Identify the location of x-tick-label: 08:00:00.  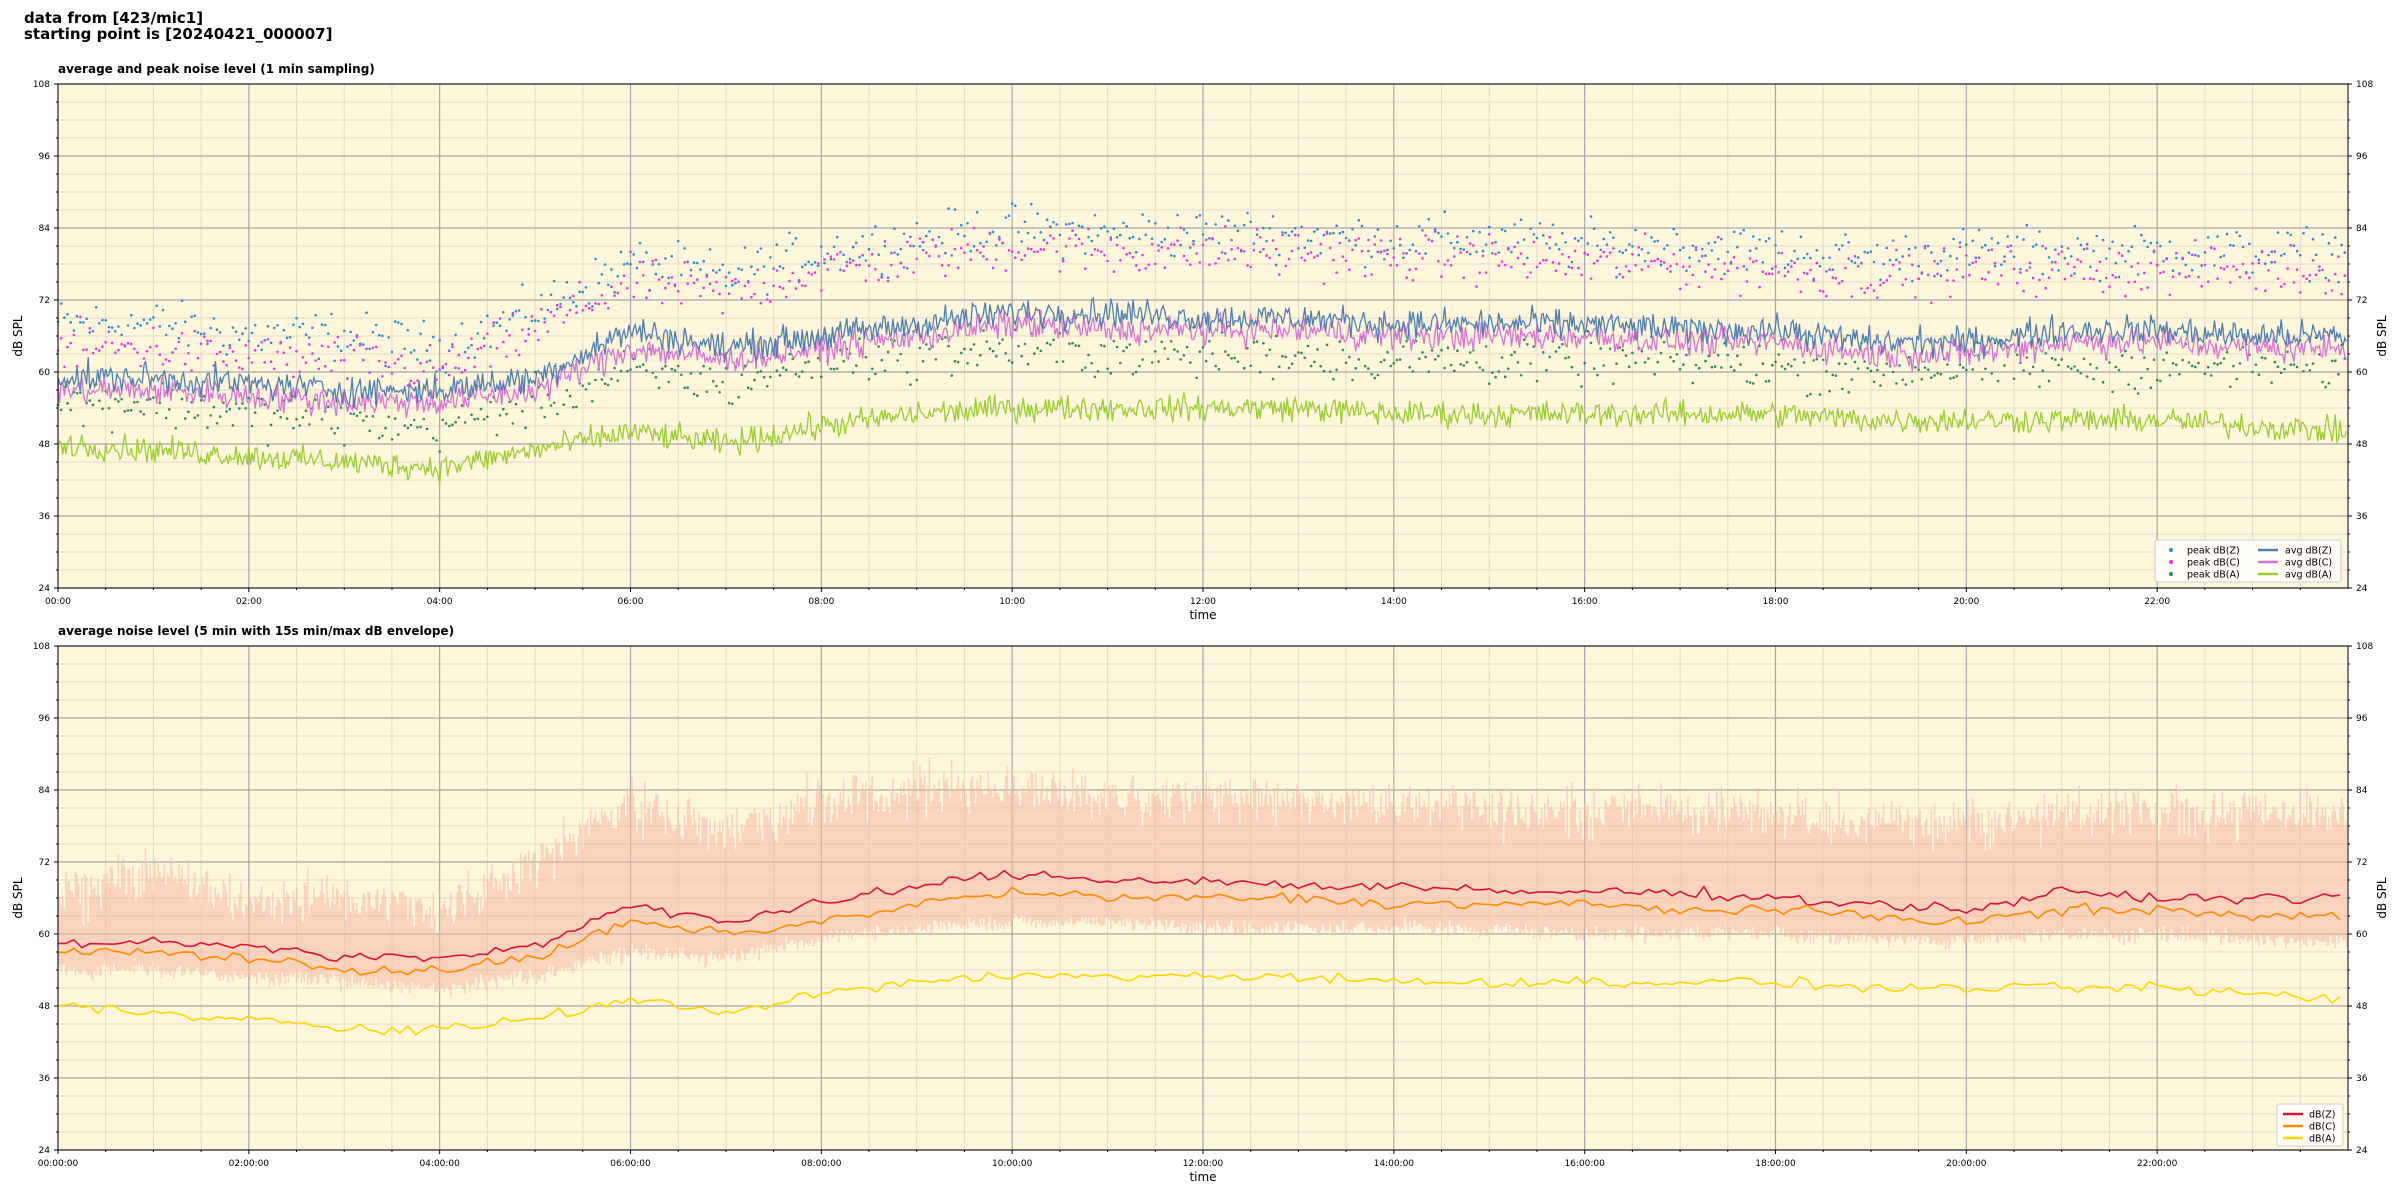
(821, 1164).